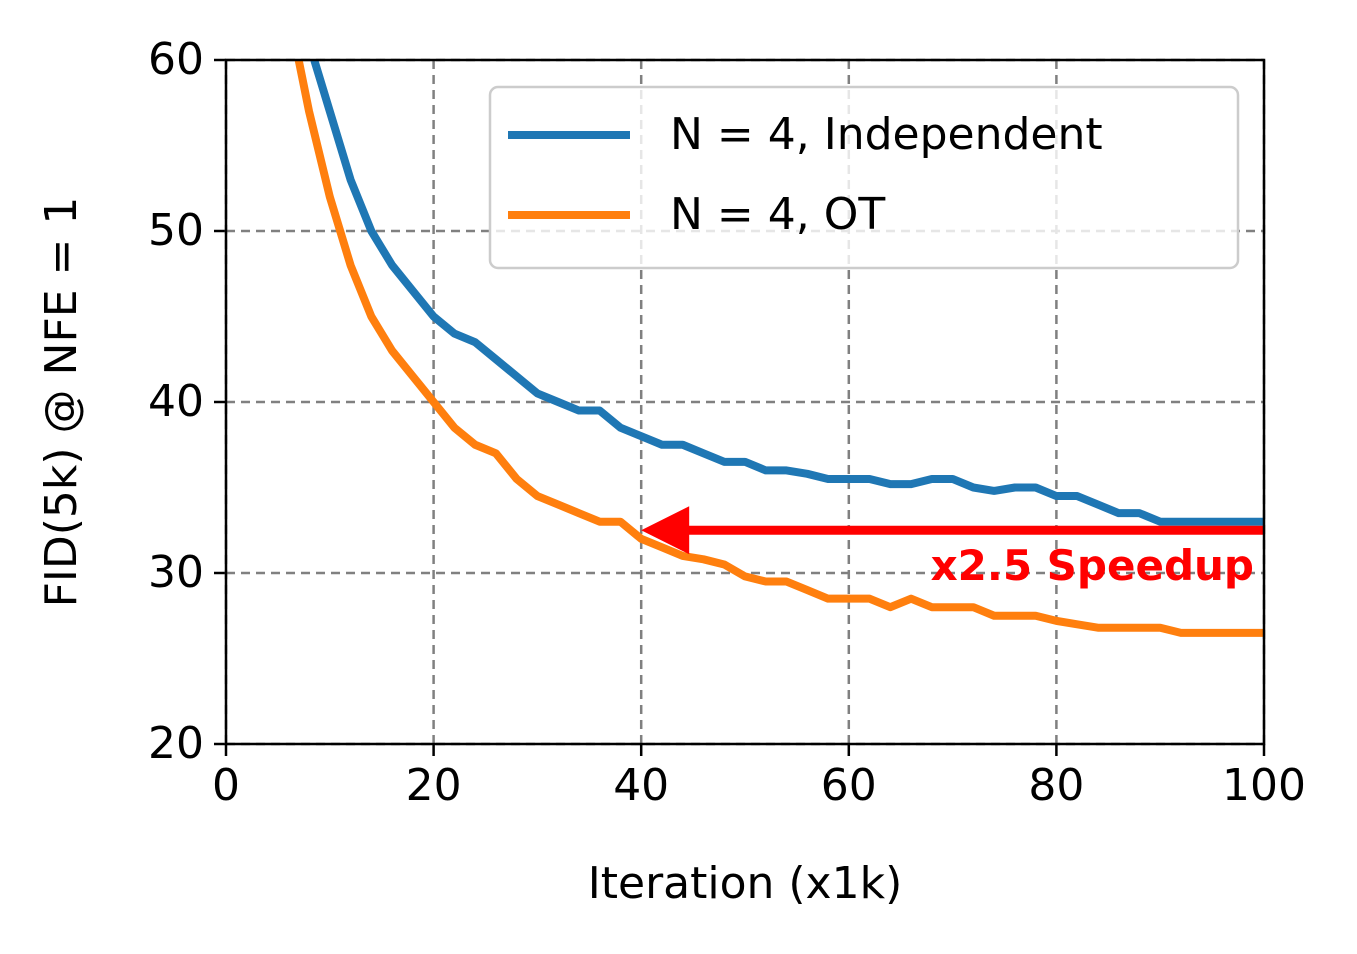 The image size is (1357, 954). I want to click on x-tick-label: 20, so click(434, 785).